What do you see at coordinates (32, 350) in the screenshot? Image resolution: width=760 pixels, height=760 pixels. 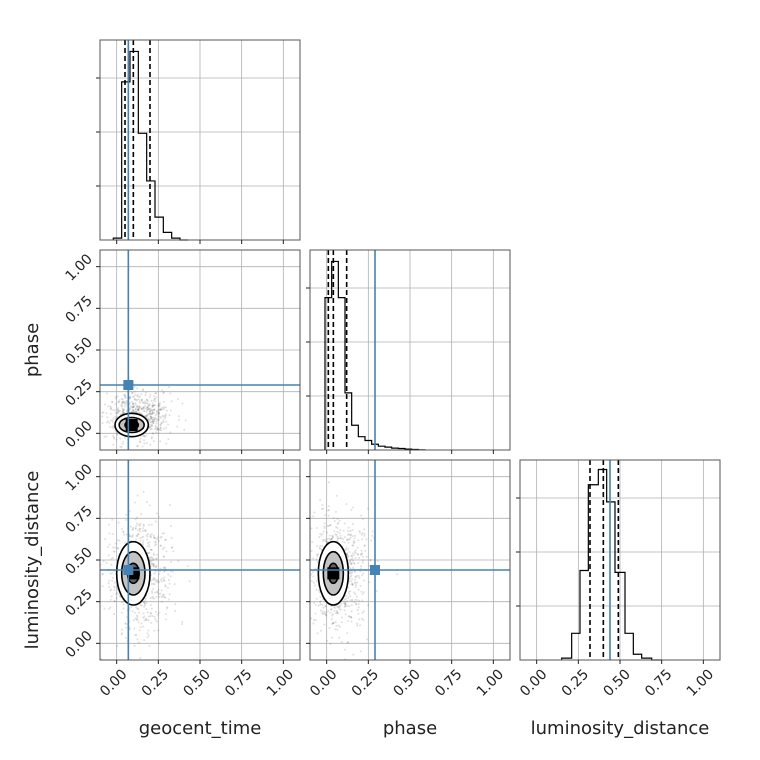 I see `y-axis-title: phase` at bounding box center [32, 350].